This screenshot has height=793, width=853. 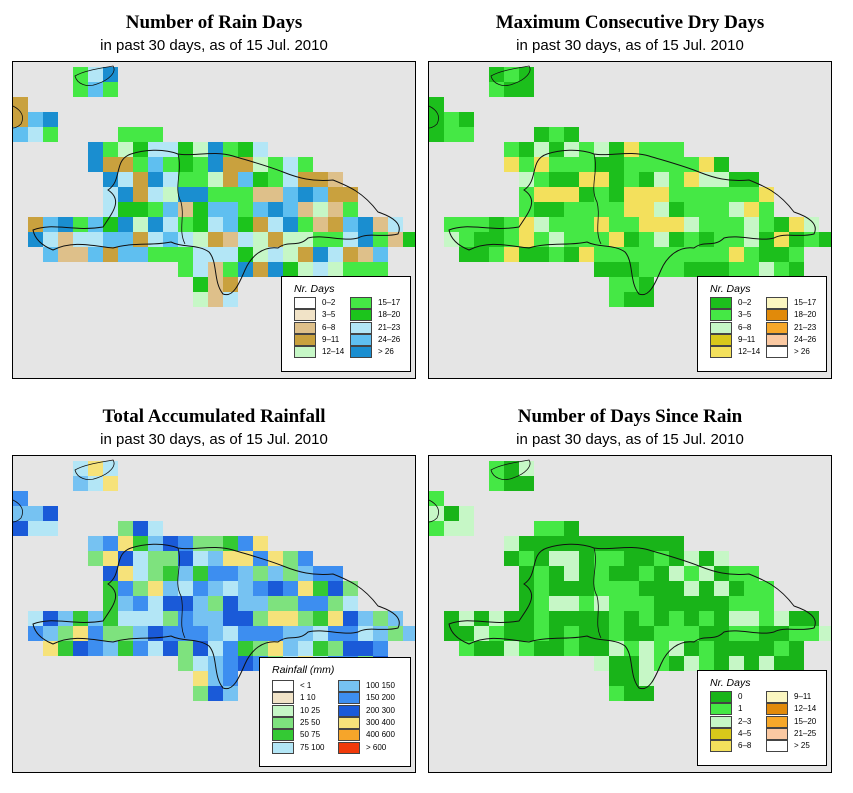 What do you see at coordinates (329, 327) in the screenshot?
I see `legend-label: 6–8` at bounding box center [329, 327].